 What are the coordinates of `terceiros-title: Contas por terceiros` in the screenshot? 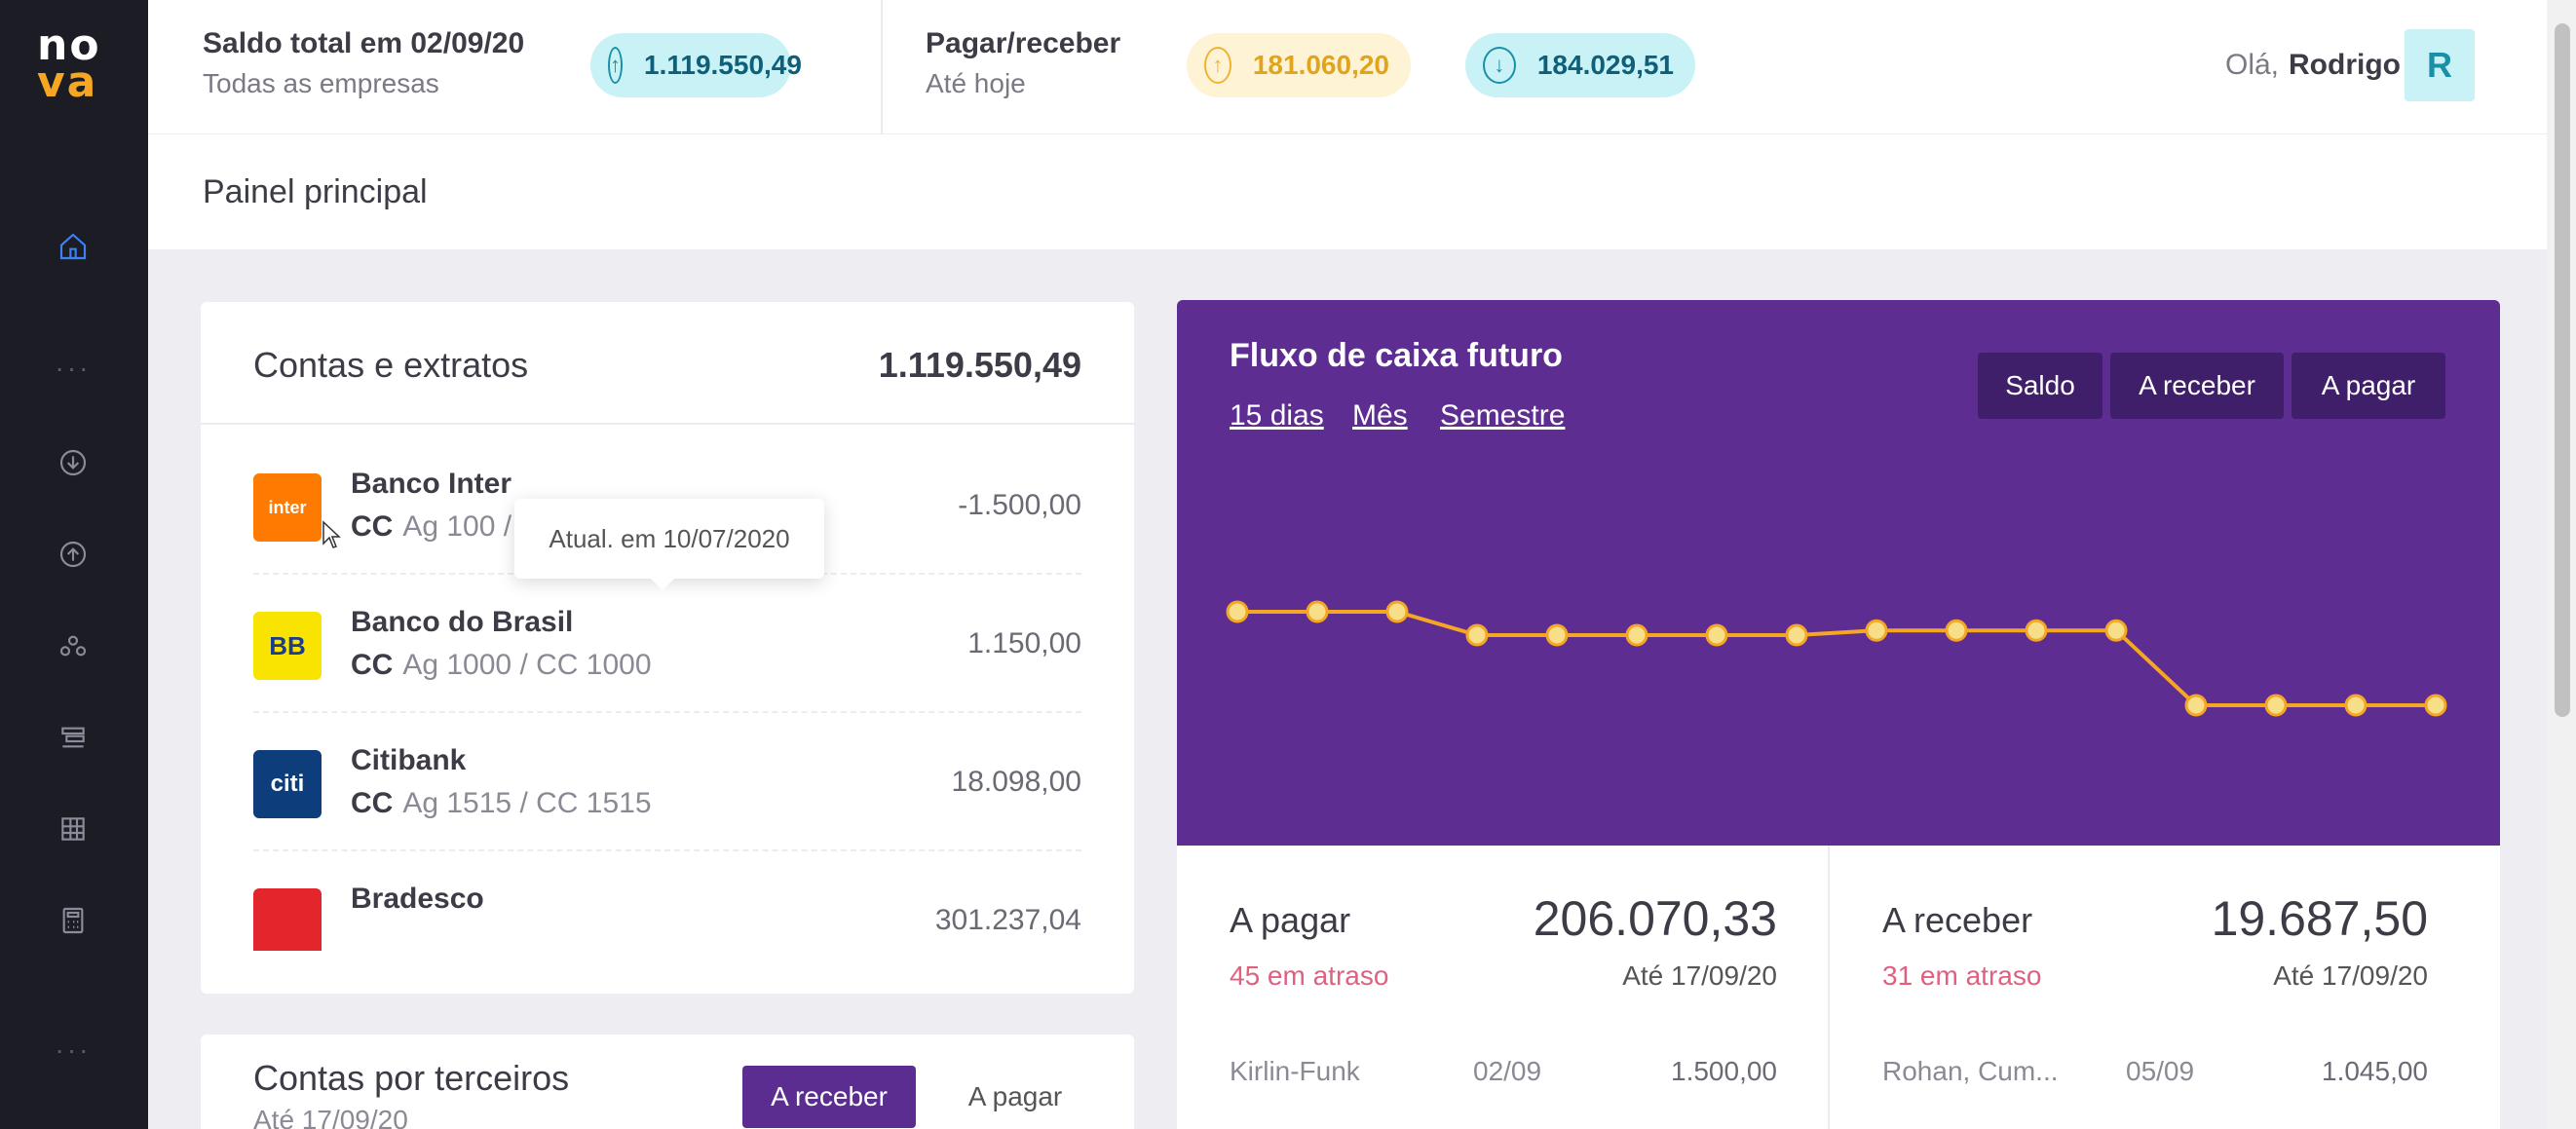 It's located at (411, 1078).